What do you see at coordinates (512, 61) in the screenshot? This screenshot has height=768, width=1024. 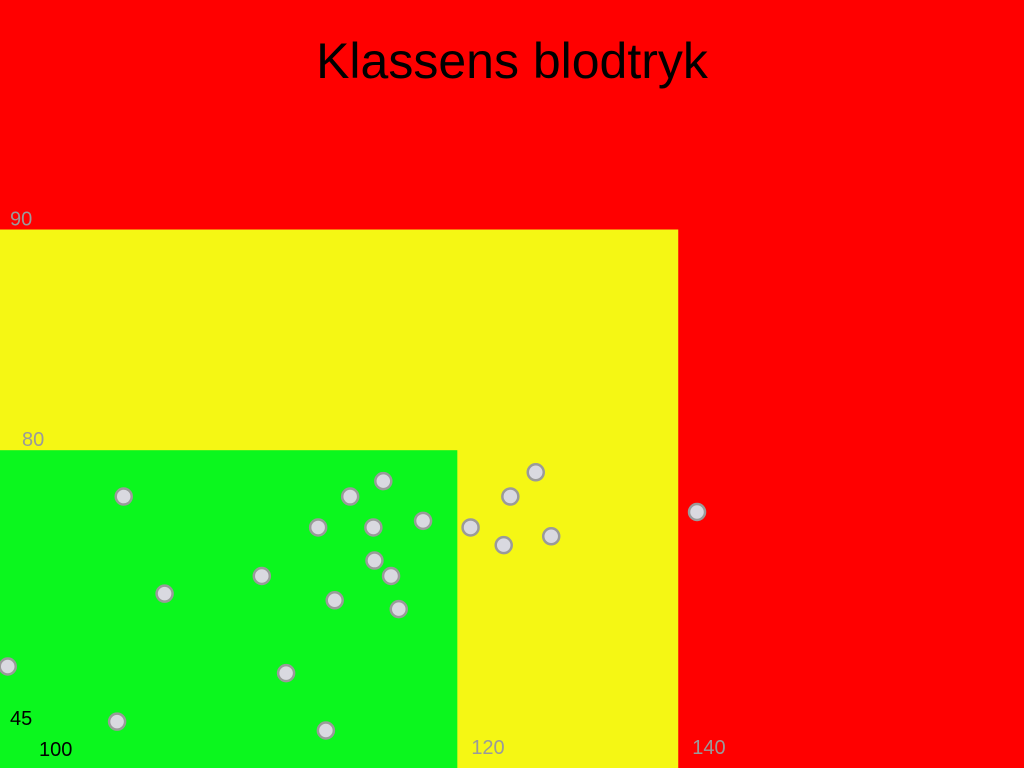 I see `chart-title: Klassens blodtryk` at bounding box center [512, 61].